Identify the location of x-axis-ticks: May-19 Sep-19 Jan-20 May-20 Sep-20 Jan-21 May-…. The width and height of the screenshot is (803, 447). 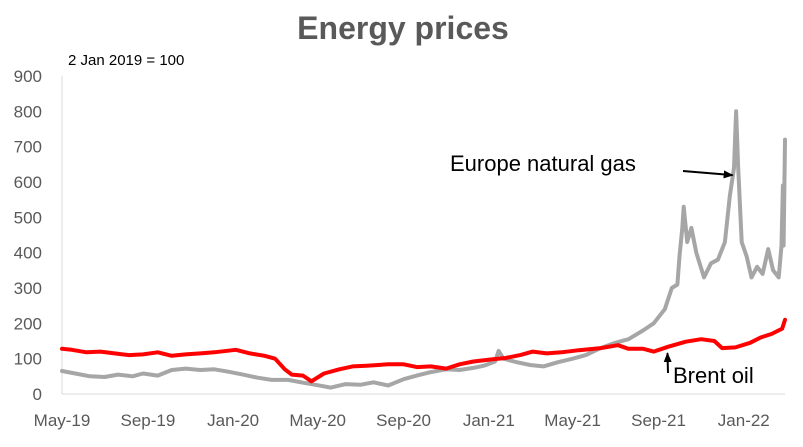
(402, 420).